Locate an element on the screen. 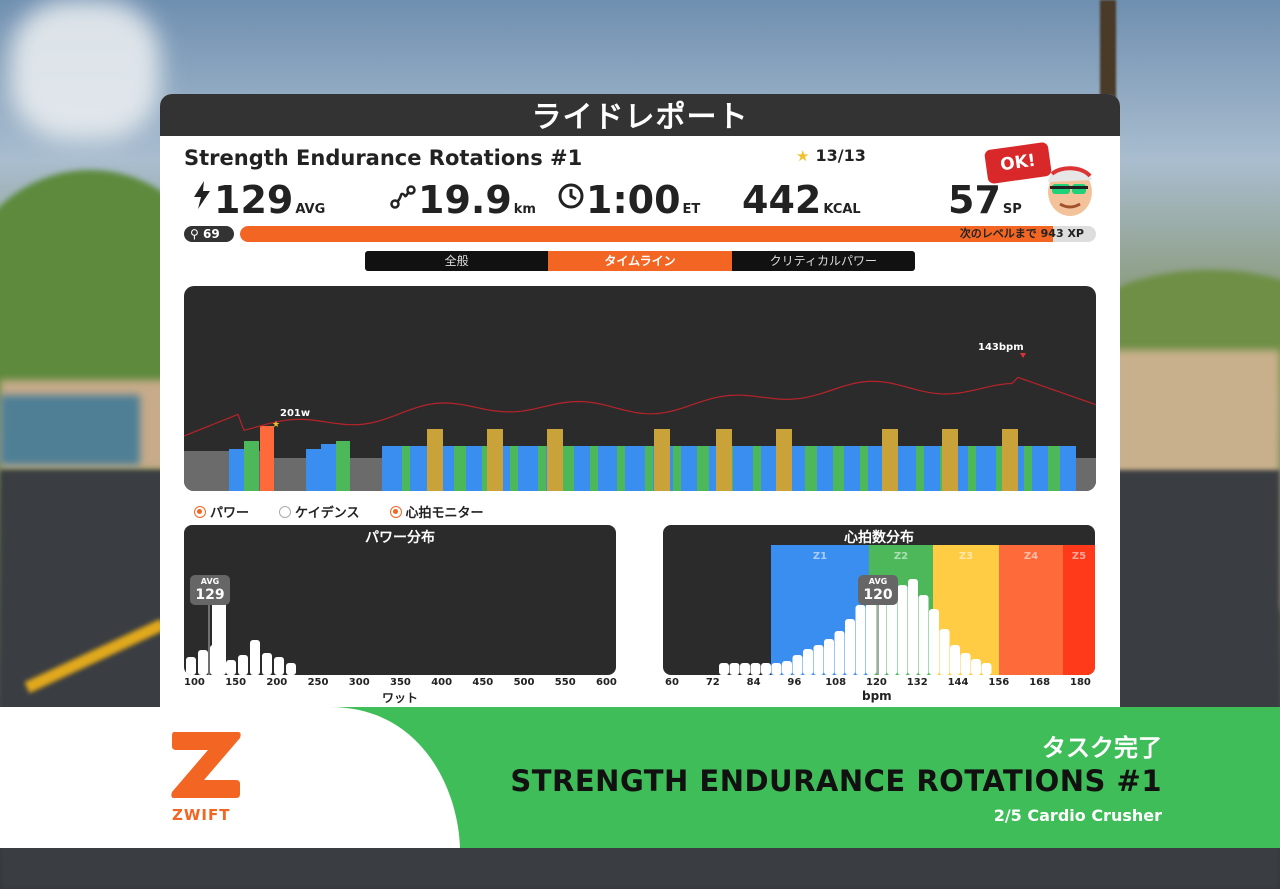  legend-power: パワー is located at coordinates (221, 511).